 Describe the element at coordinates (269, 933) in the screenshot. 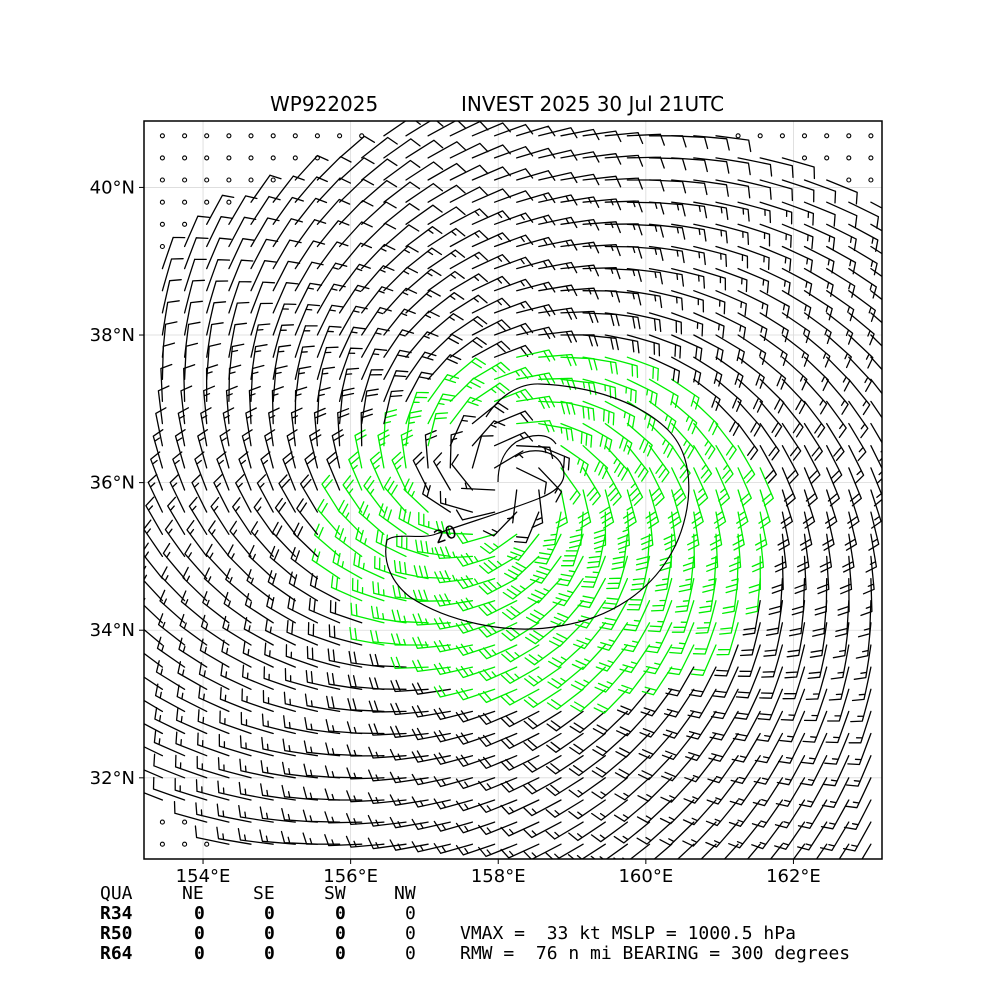

I see `table-cell: 0` at that location.